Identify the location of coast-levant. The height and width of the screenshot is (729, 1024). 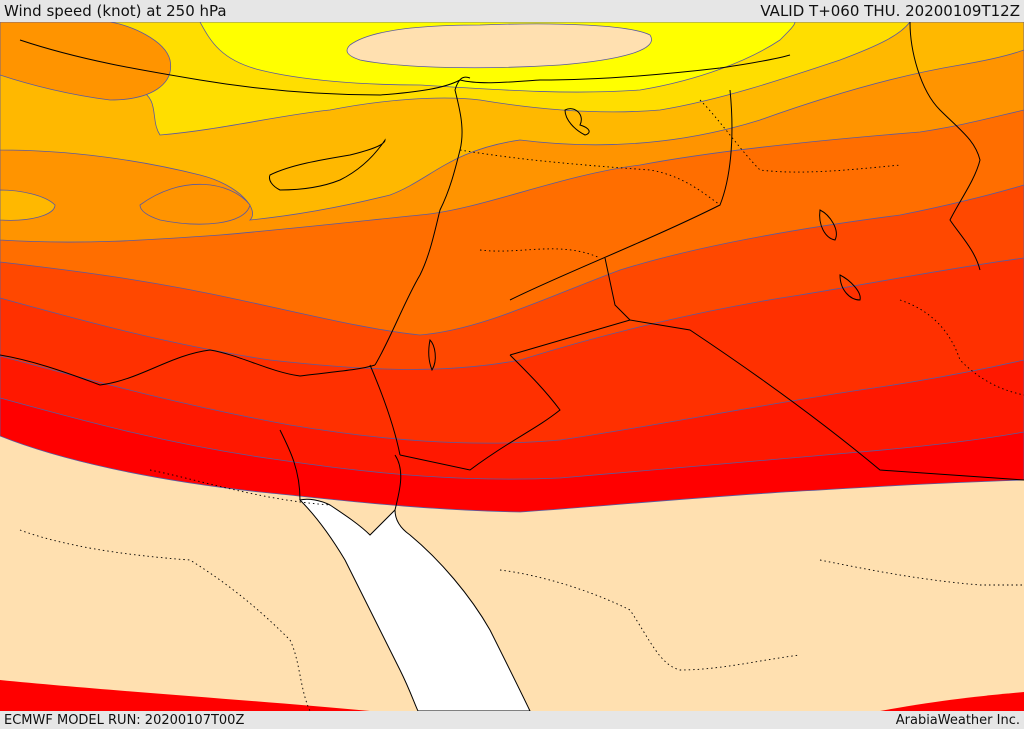
(422, 221).